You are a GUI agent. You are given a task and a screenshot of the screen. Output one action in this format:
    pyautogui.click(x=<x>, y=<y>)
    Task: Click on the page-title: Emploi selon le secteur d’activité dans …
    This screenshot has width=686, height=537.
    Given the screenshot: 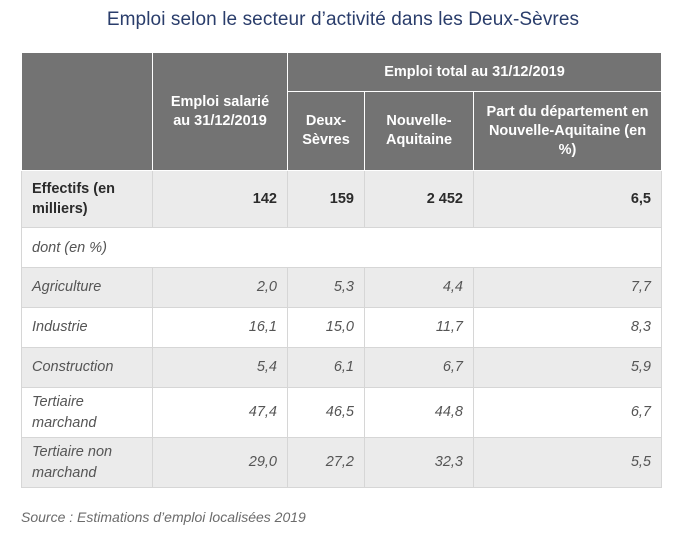 What is the action you would take?
    pyautogui.click(x=343, y=19)
    